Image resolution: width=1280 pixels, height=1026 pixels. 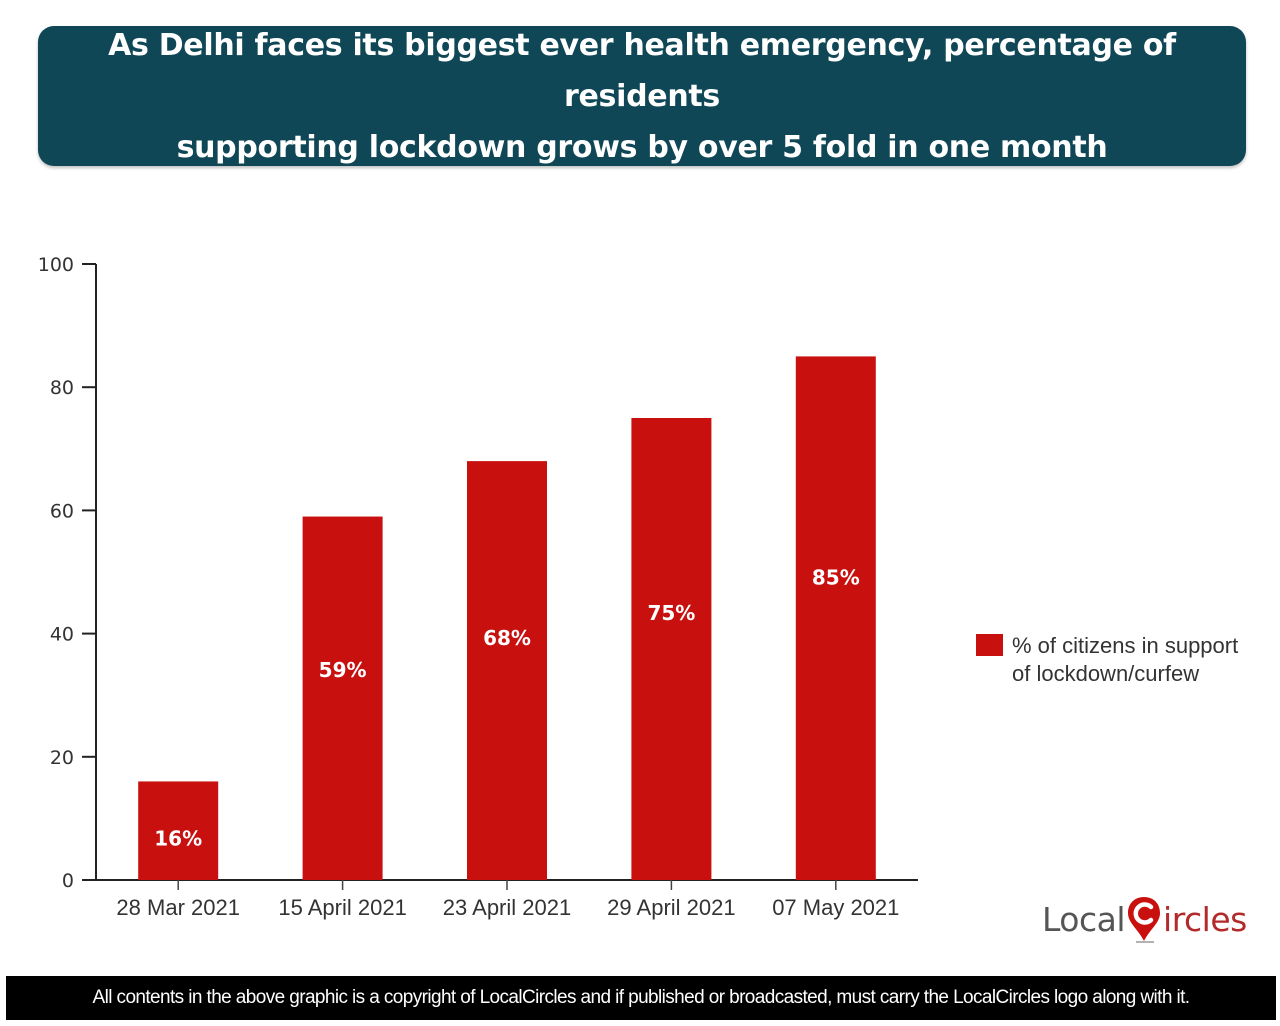 What do you see at coordinates (1084, 919) in the screenshot?
I see `logo-text-local: Local` at bounding box center [1084, 919].